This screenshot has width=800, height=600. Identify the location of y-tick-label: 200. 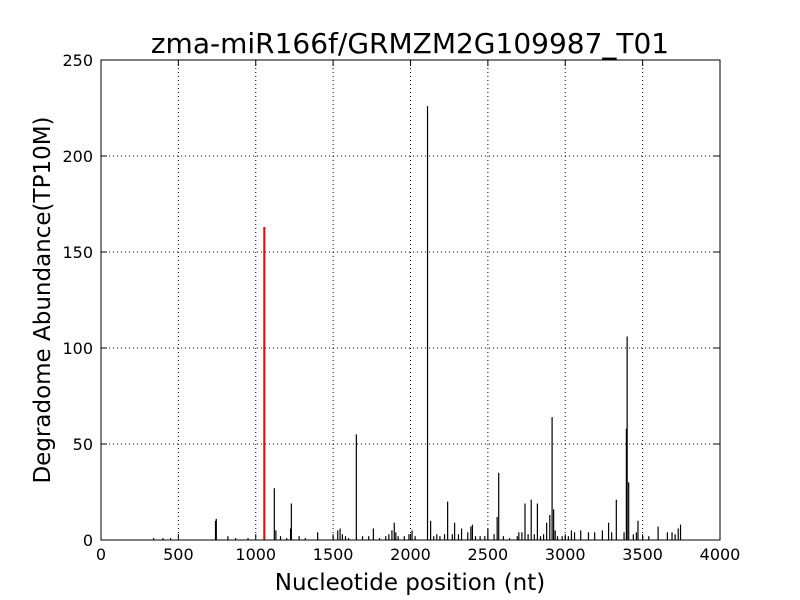
(77, 156).